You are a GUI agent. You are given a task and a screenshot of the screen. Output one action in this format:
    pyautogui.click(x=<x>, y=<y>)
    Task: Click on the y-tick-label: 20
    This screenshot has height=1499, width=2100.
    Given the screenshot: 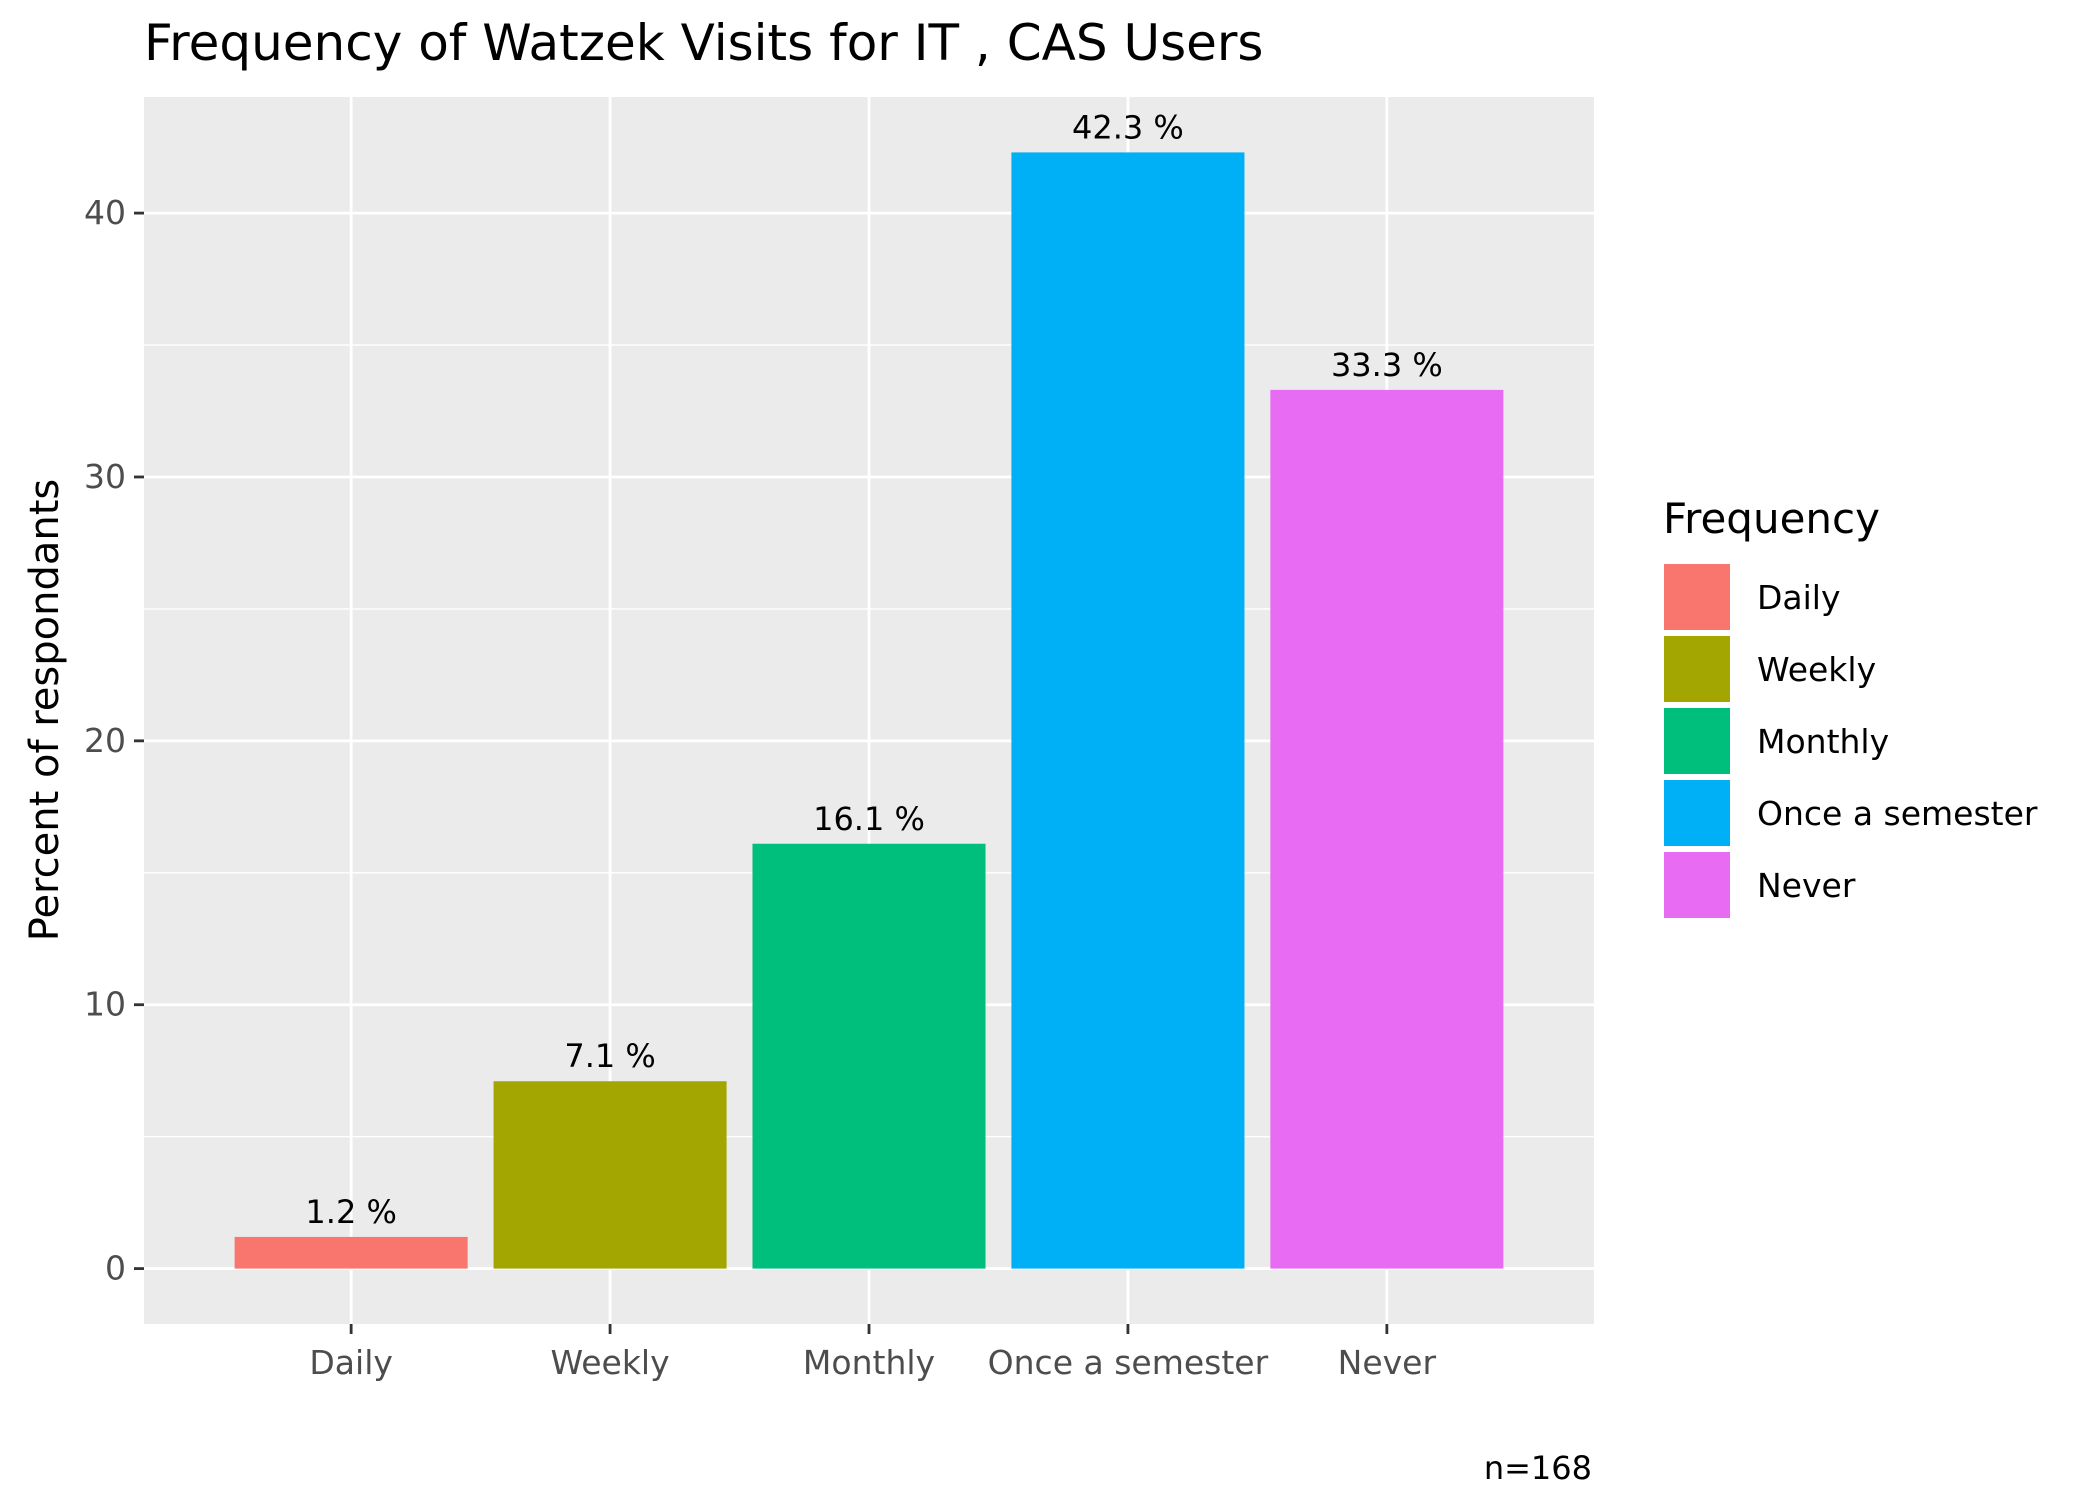 What is the action you would take?
    pyautogui.click(x=105, y=740)
    